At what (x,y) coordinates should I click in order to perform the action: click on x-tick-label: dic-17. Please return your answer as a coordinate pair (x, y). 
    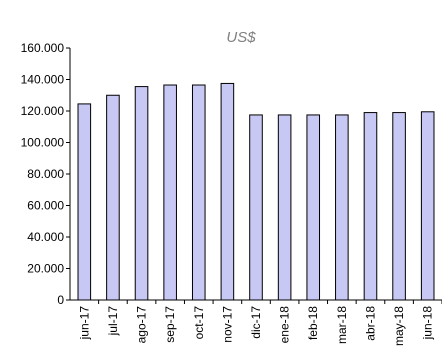
    Looking at the image, I should click on (256, 322).